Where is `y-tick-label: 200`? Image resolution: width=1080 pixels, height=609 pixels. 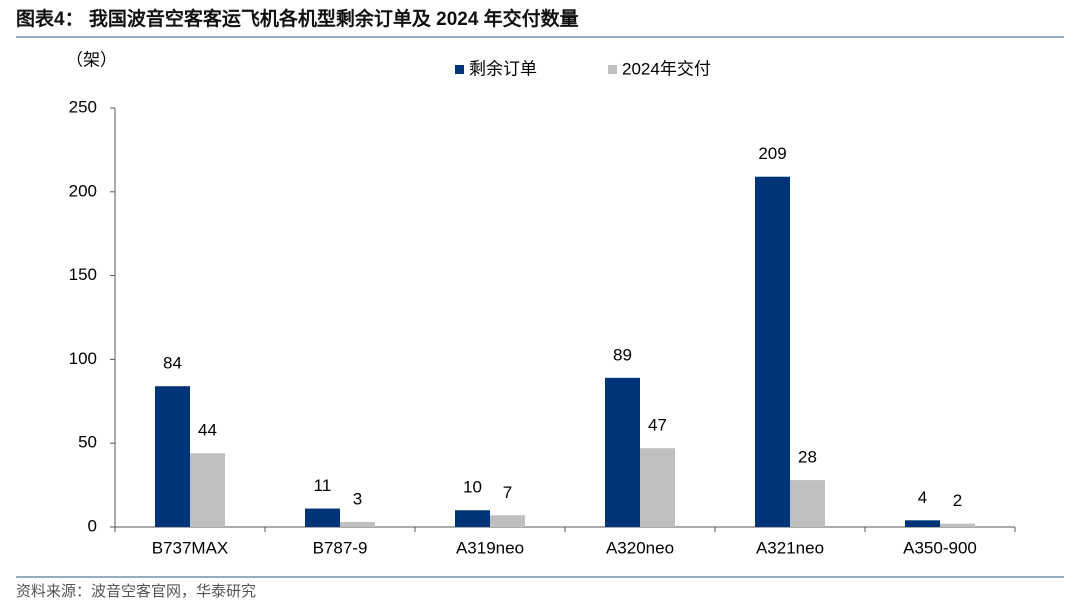 y-tick-label: 200 is located at coordinates (83, 190).